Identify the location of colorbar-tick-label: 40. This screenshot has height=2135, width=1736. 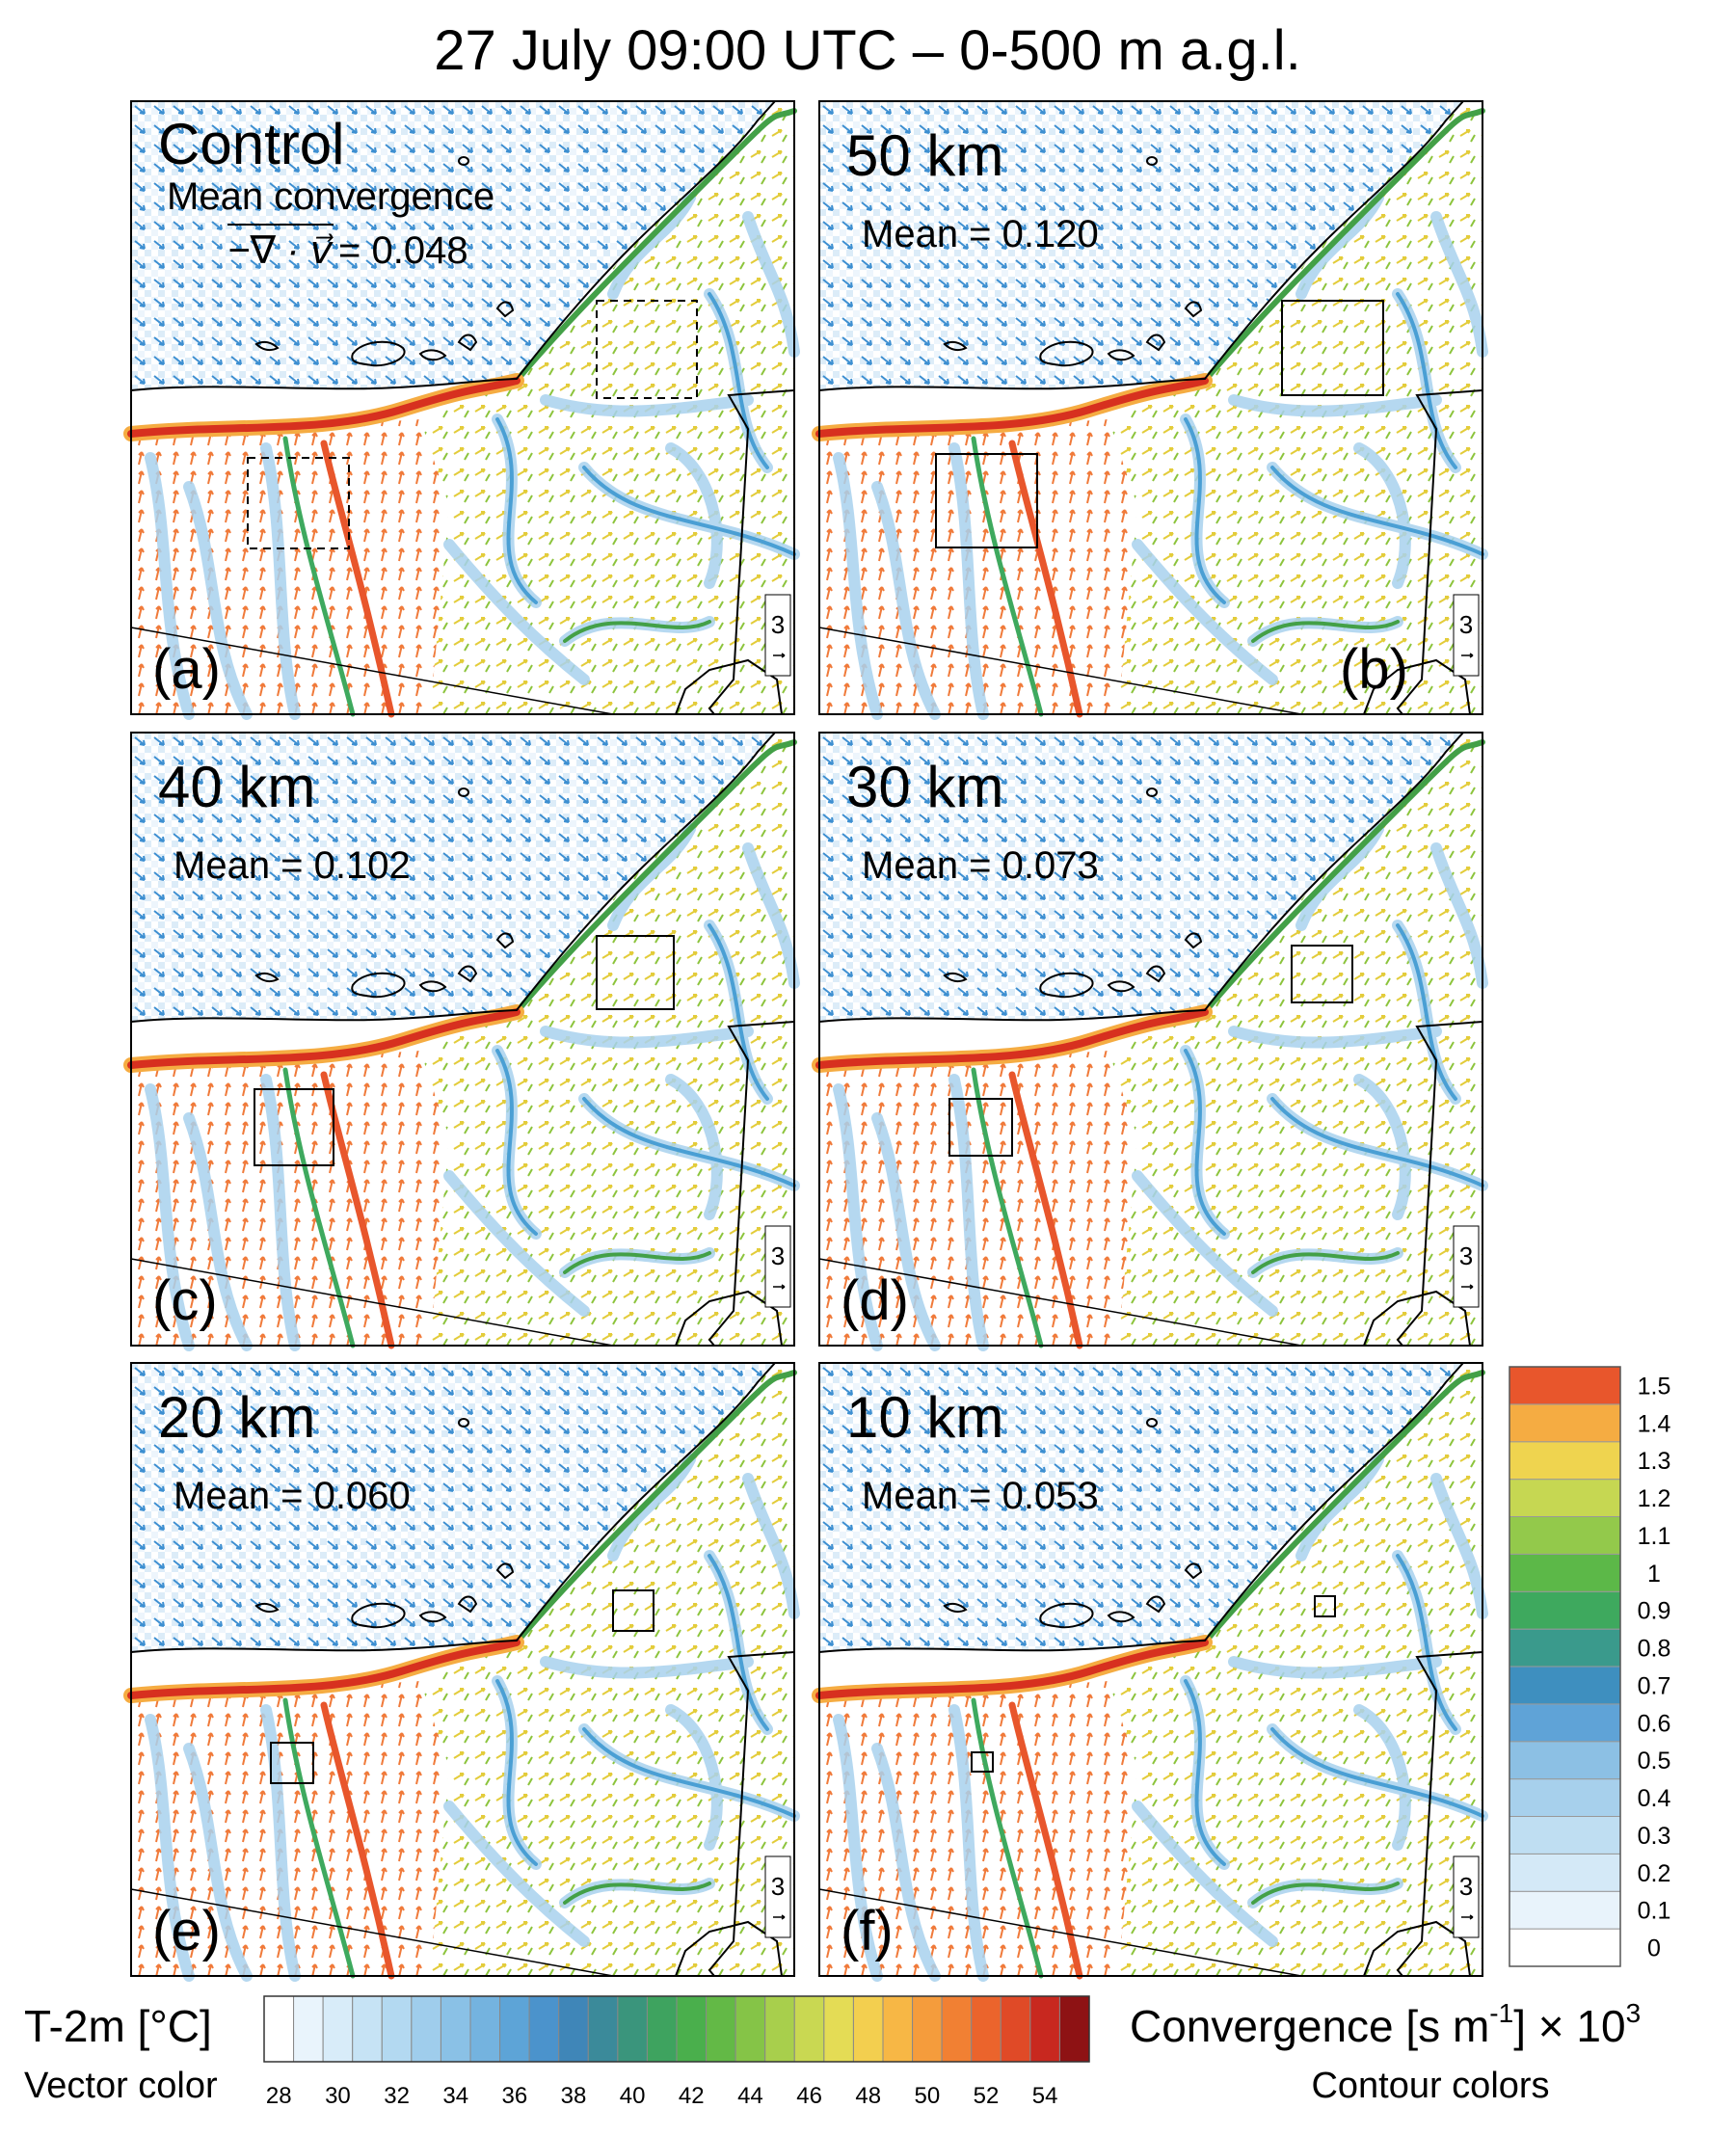
(633, 2096).